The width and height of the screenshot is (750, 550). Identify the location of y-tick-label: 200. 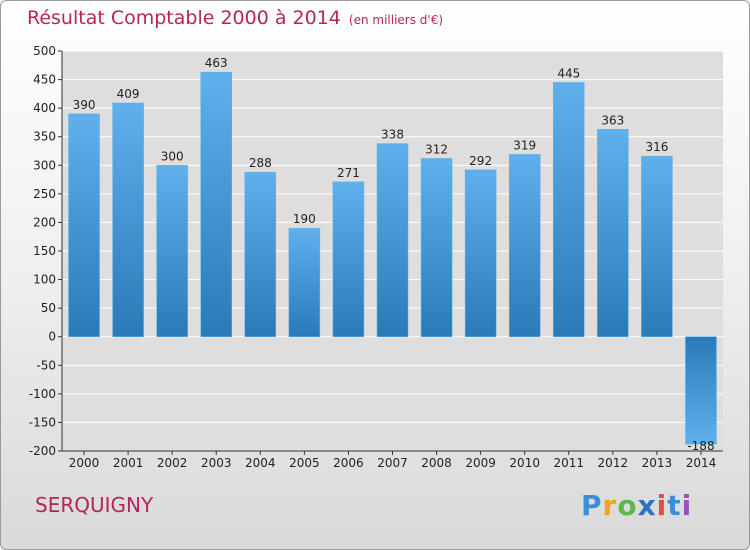
(44, 222).